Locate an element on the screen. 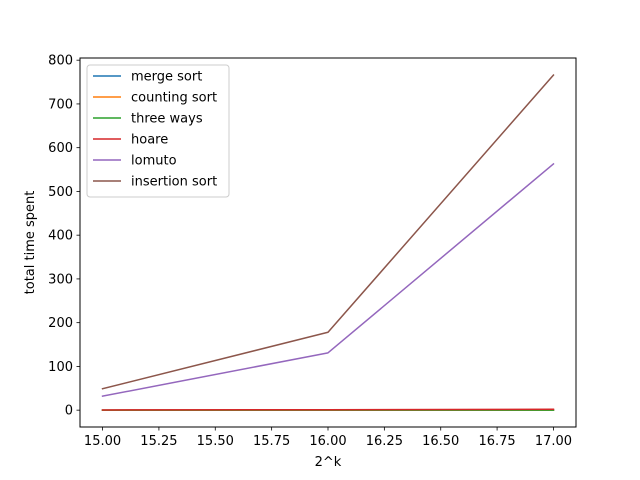 Image resolution: width=640 pixels, height=480 pixels. legend-label: three ways is located at coordinates (167, 119).